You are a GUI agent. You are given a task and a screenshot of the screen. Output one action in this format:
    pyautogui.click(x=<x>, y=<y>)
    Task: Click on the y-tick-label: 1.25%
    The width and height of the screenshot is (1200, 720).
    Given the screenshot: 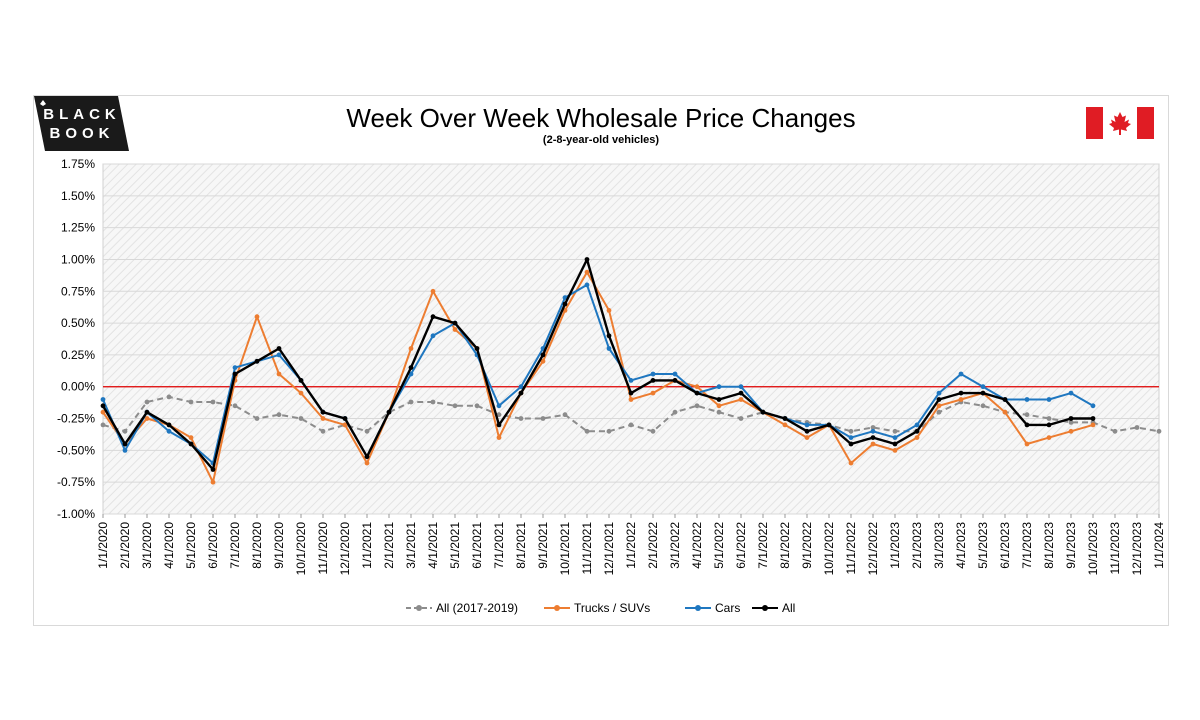 What is the action you would take?
    pyautogui.click(x=78, y=228)
    